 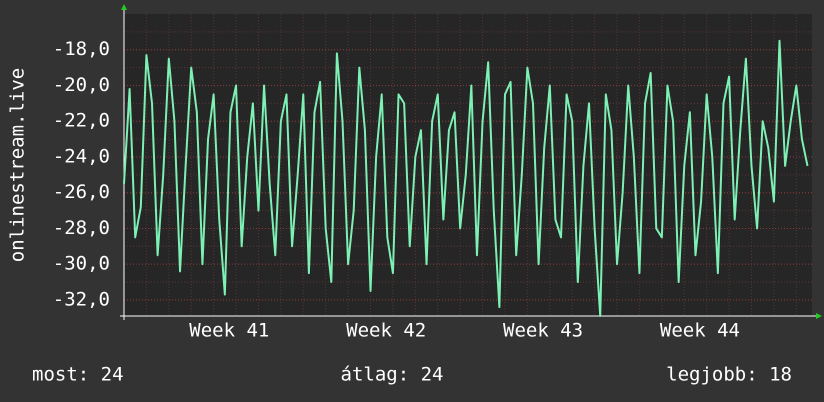 I want to click on stat-current: most: 24, so click(x=78, y=375).